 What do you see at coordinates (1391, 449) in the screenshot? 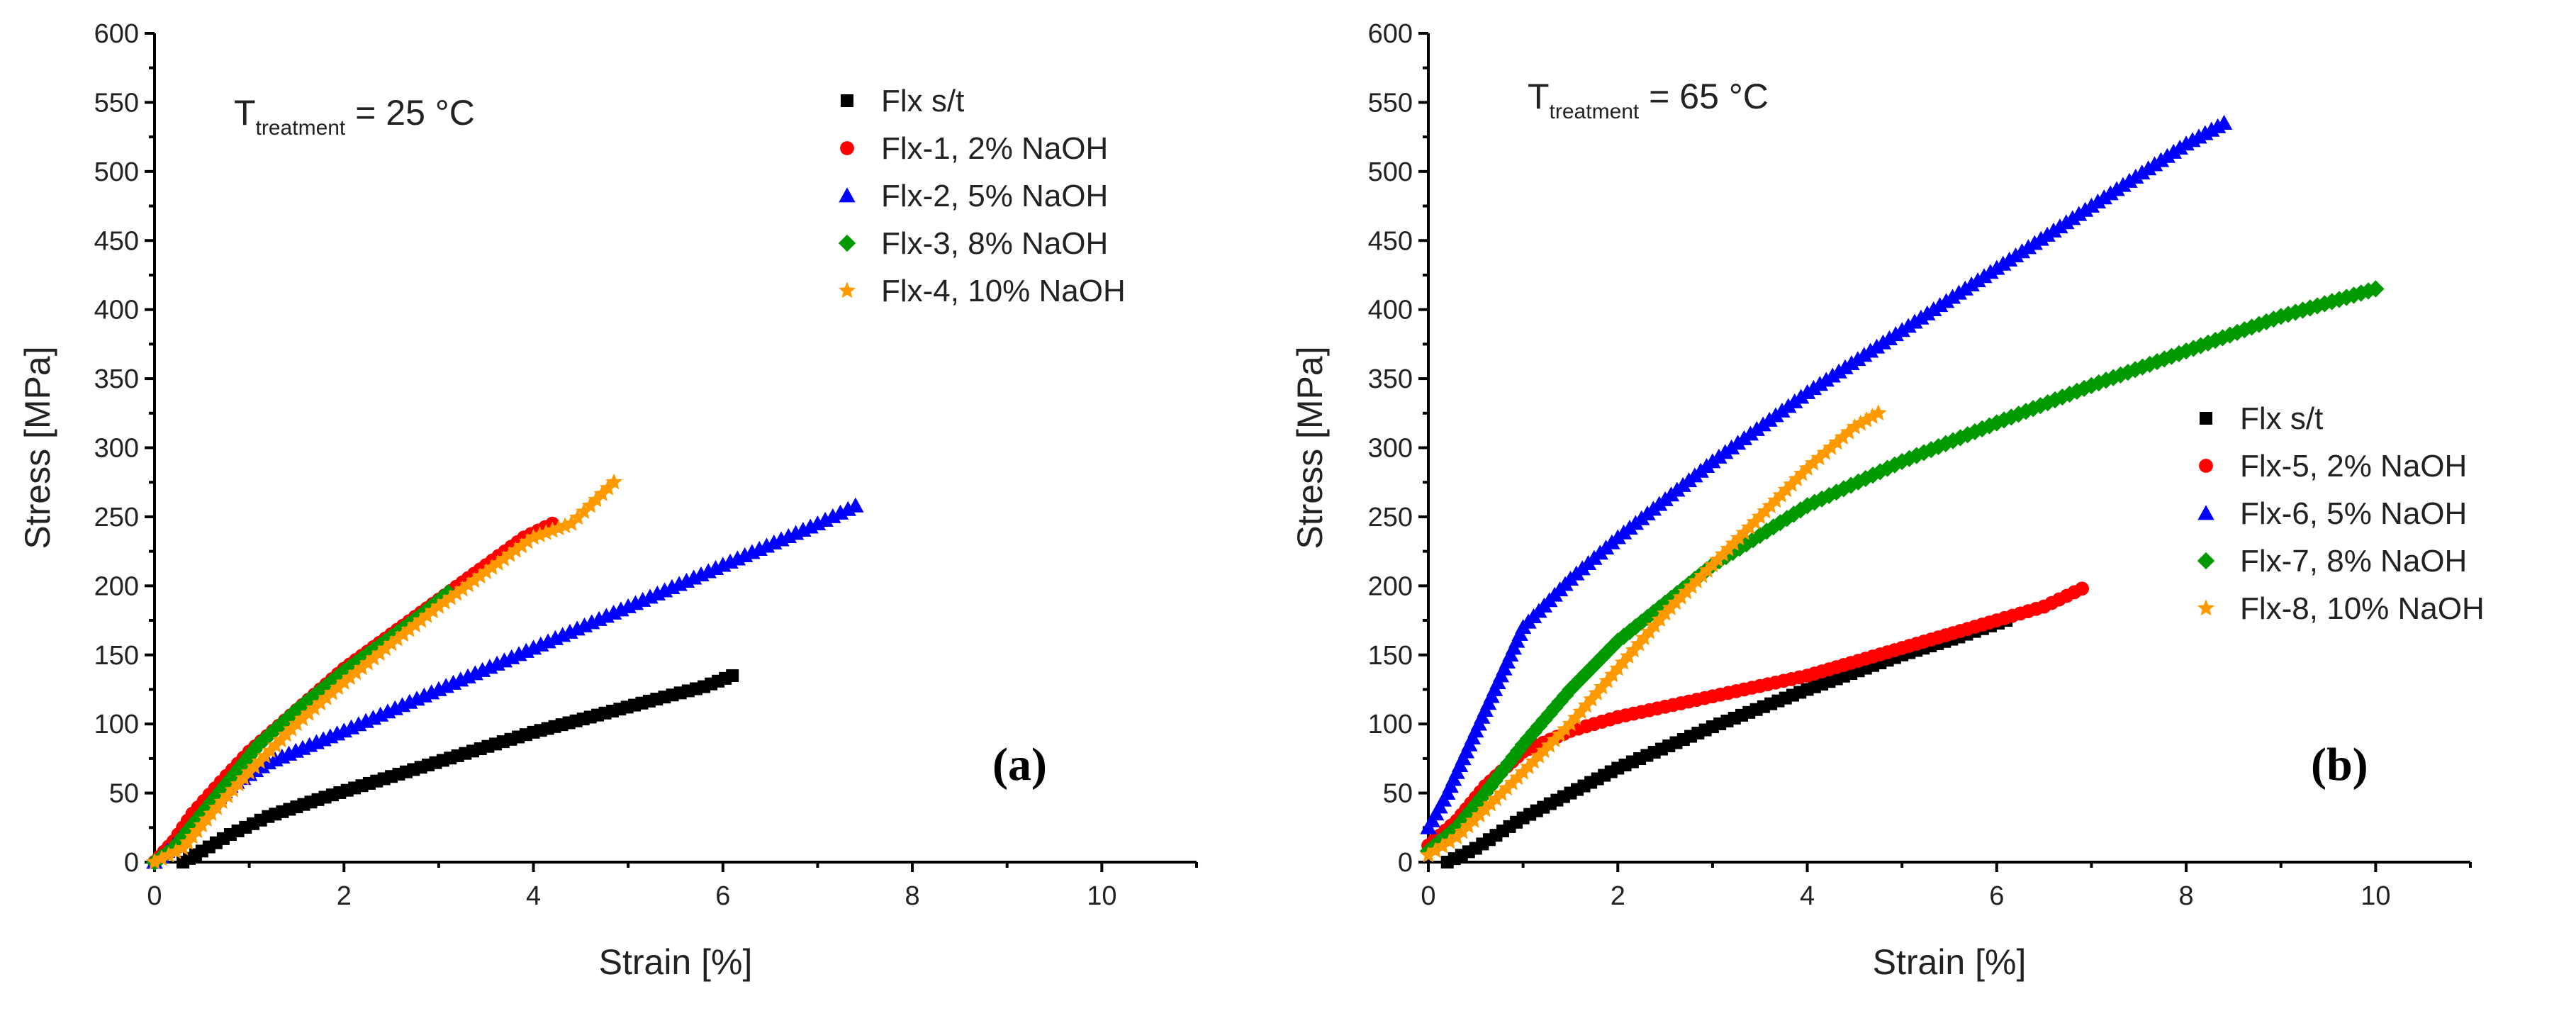
I see `y-tick-label: 300` at bounding box center [1391, 449].